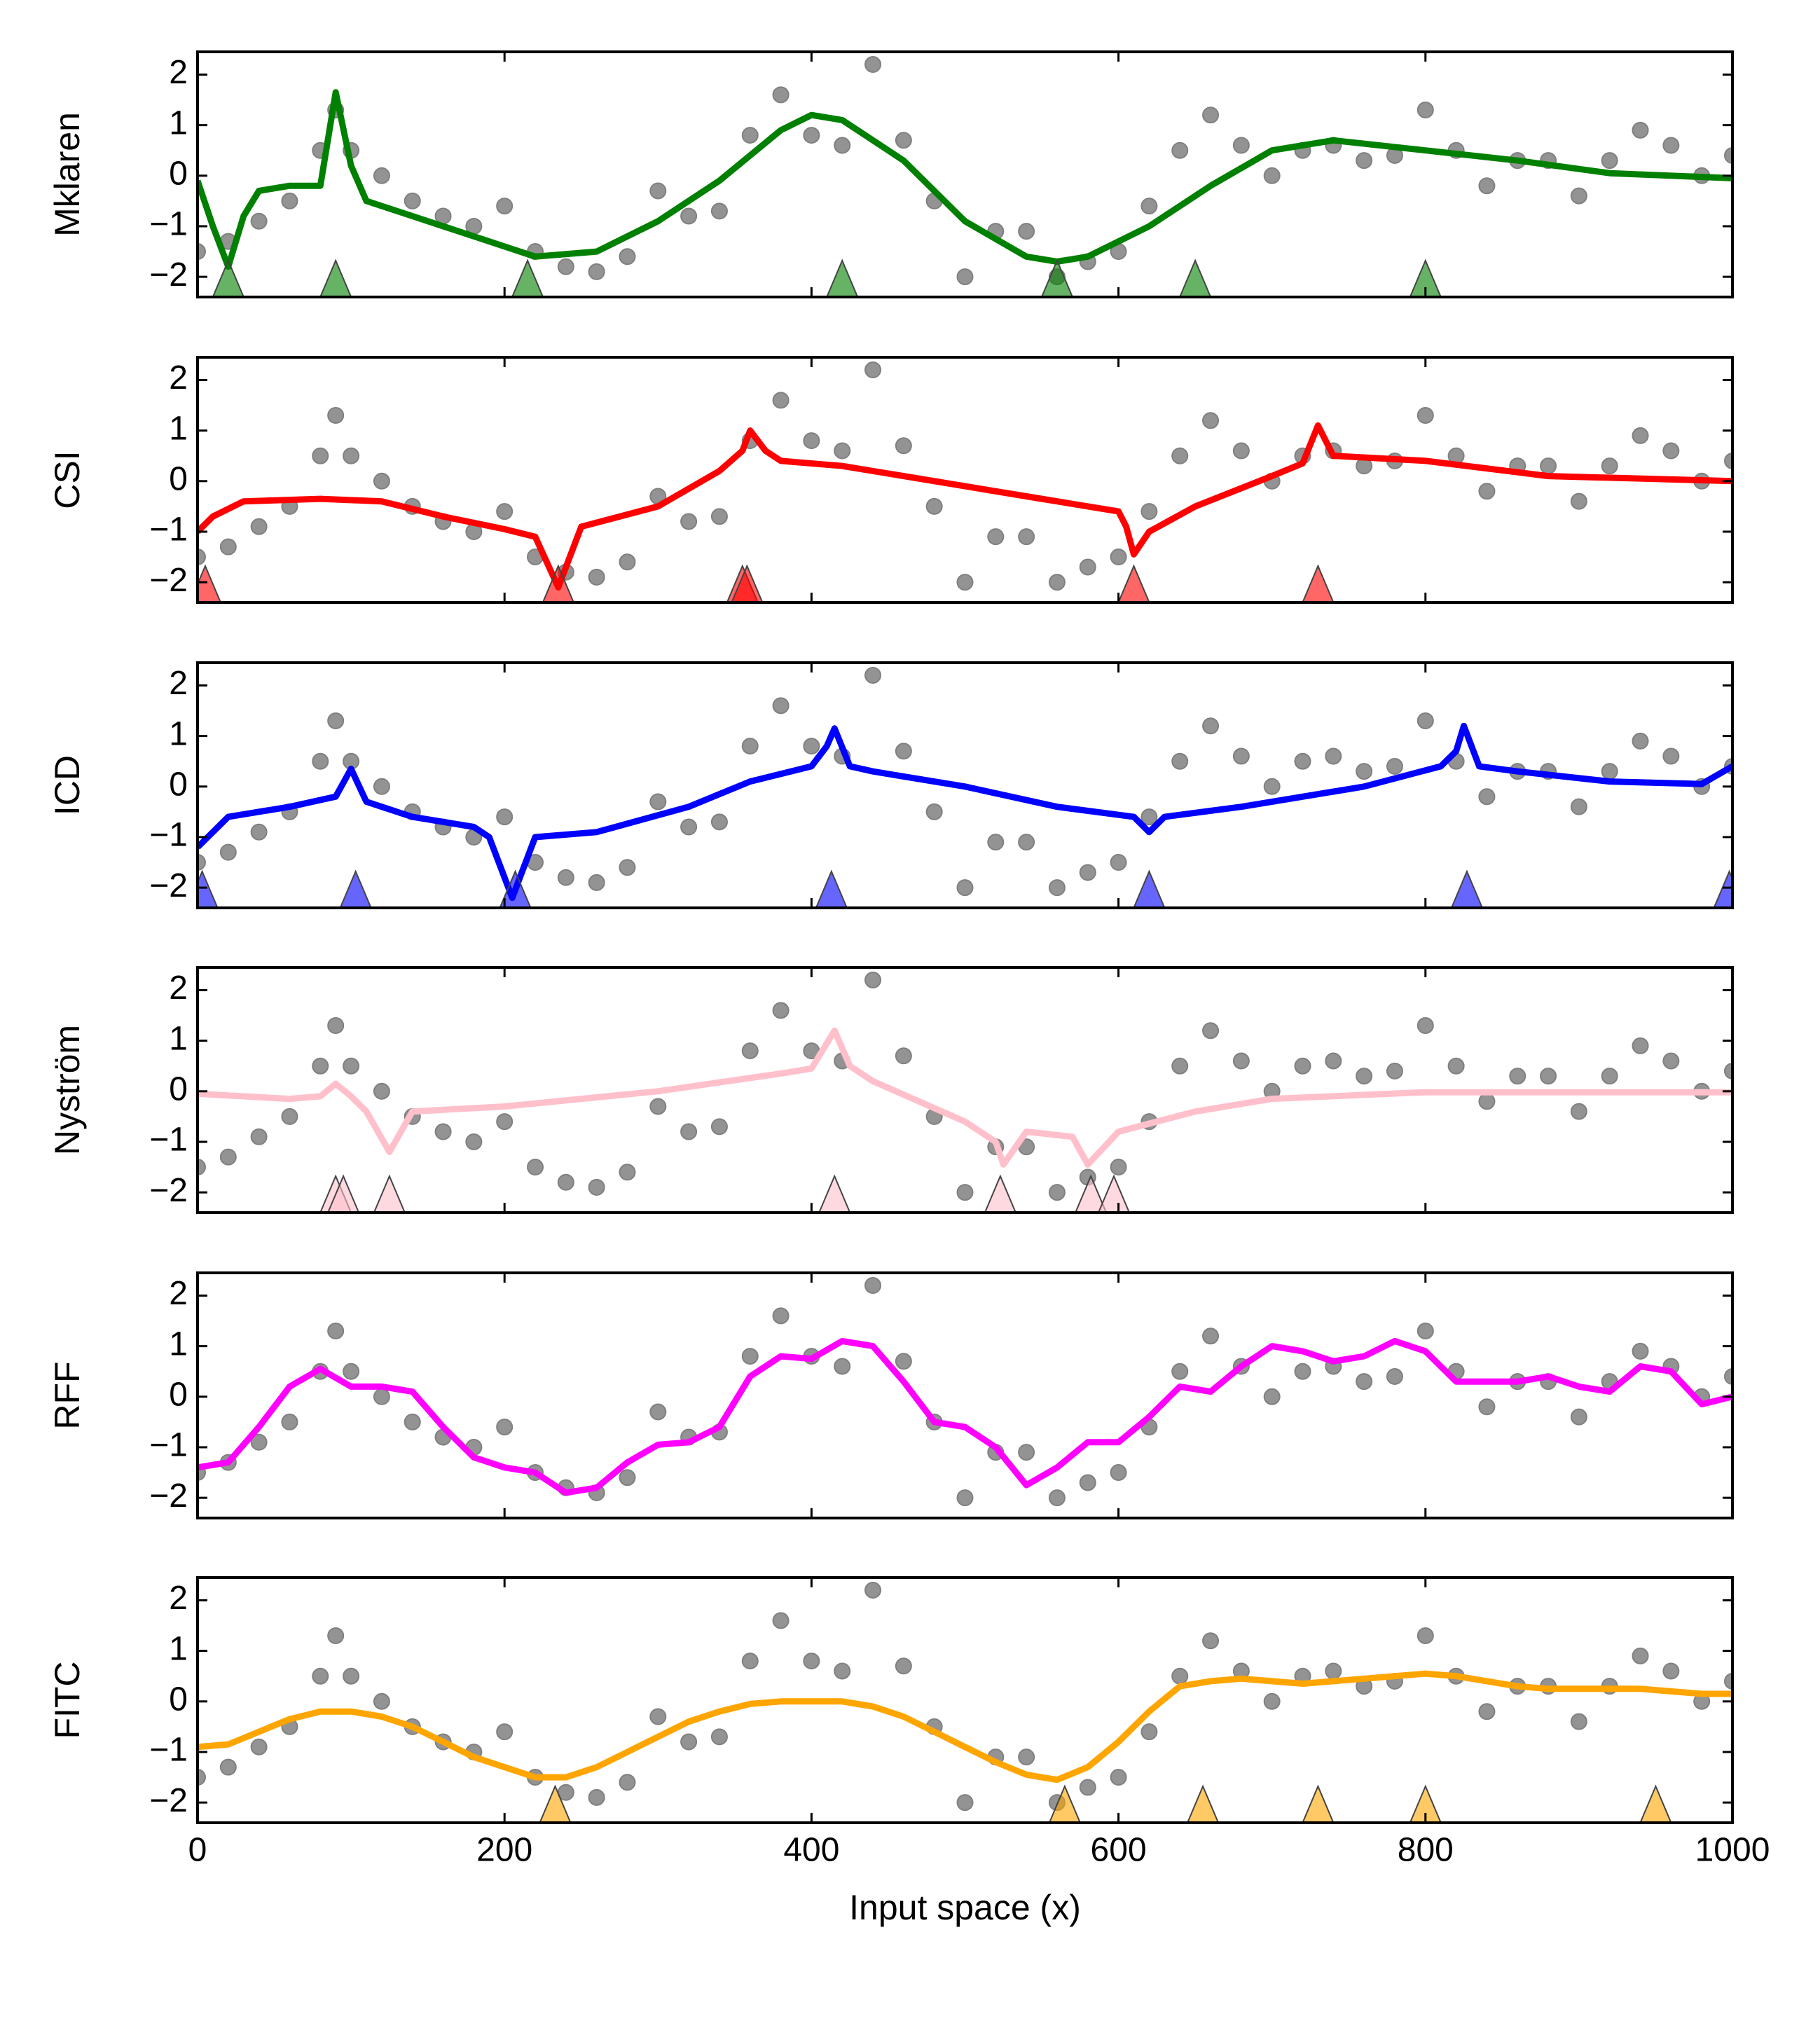 The height and width of the screenshot is (2021, 1820). What do you see at coordinates (67, 785) in the screenshot?
I see `y-axis-label: ICD` at bounding box center [67, 785].